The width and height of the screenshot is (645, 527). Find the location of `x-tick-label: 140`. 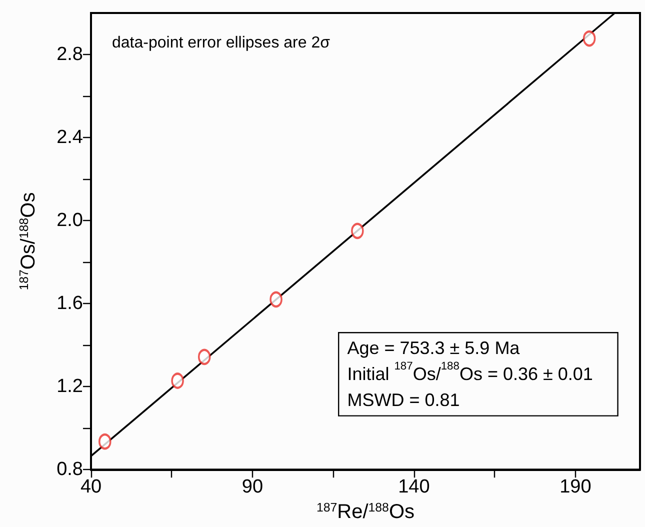

x-tick-label: 140 is located at coordinates (414, 487).